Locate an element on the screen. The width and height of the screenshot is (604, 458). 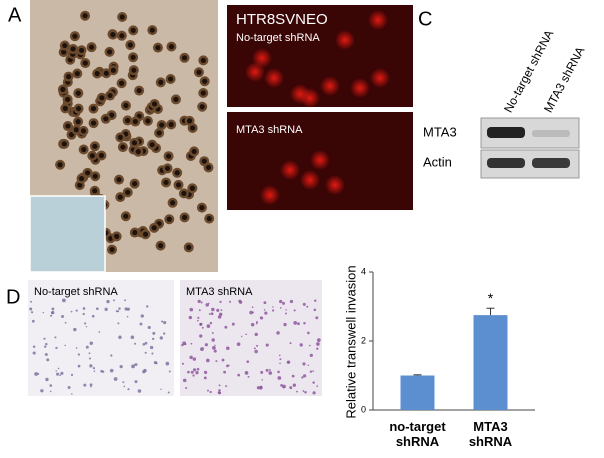
y-axis-label: Relative transwell invasion is located at coordinates (350, 341).